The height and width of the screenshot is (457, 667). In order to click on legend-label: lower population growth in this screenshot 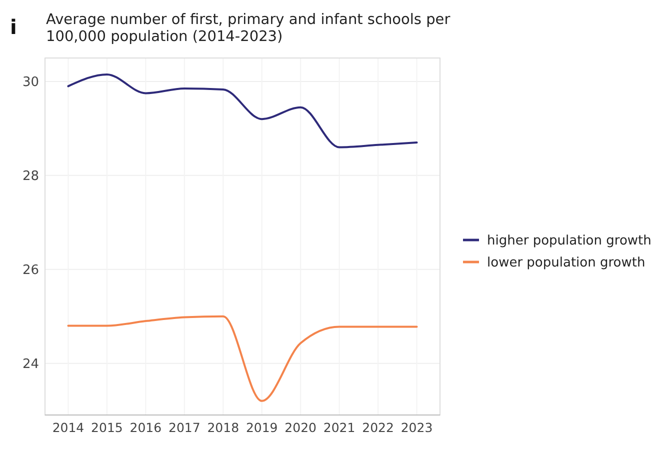, I will do `click(566, 263)`.